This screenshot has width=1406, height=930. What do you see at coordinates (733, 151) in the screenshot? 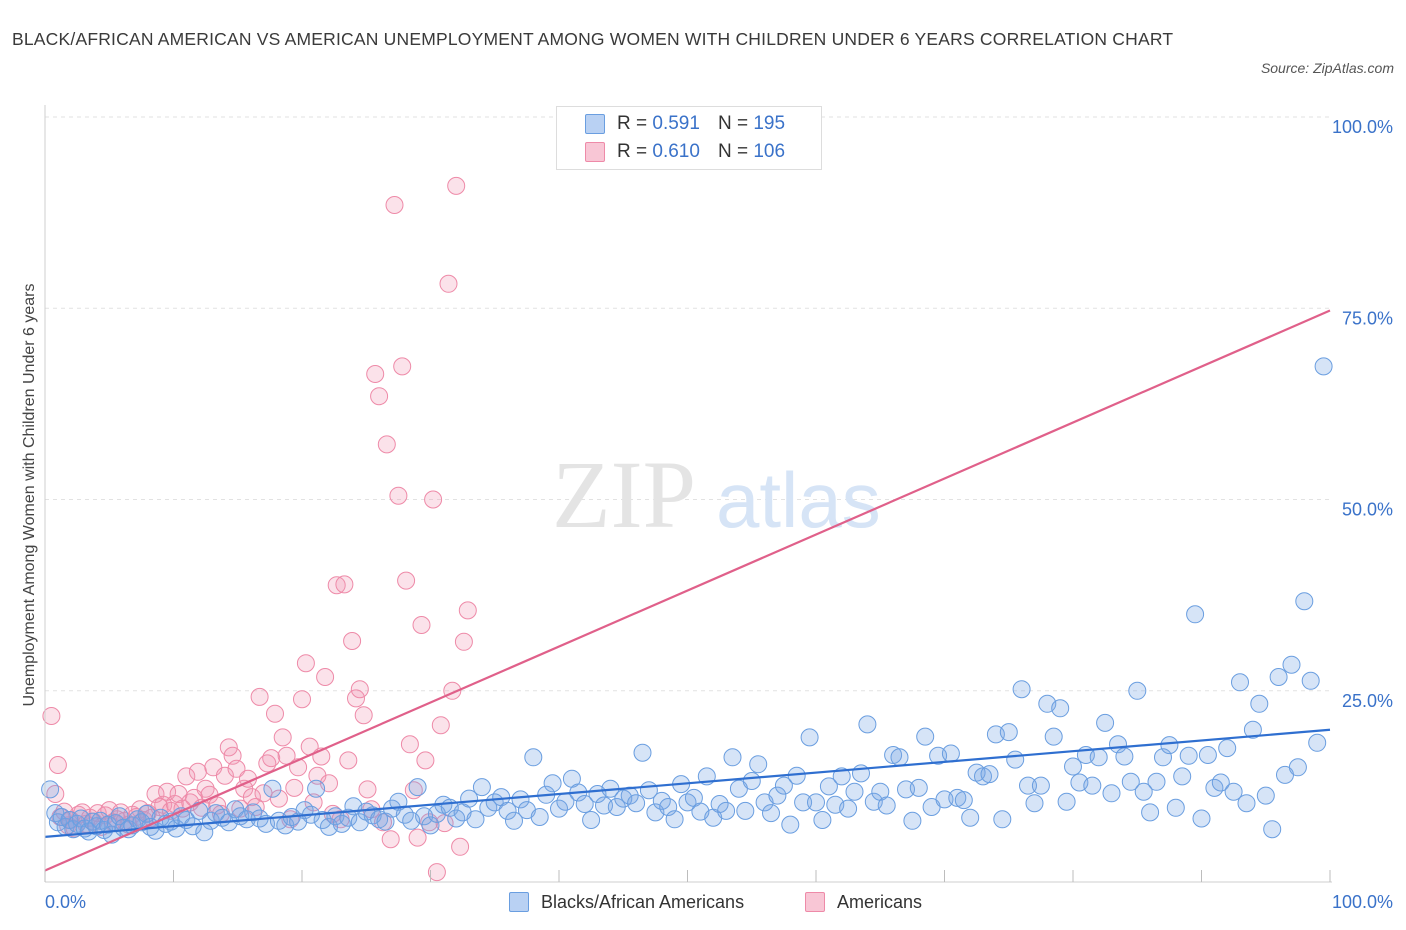
I see `legend-n-label: N =` at bounding box center [733, 151].